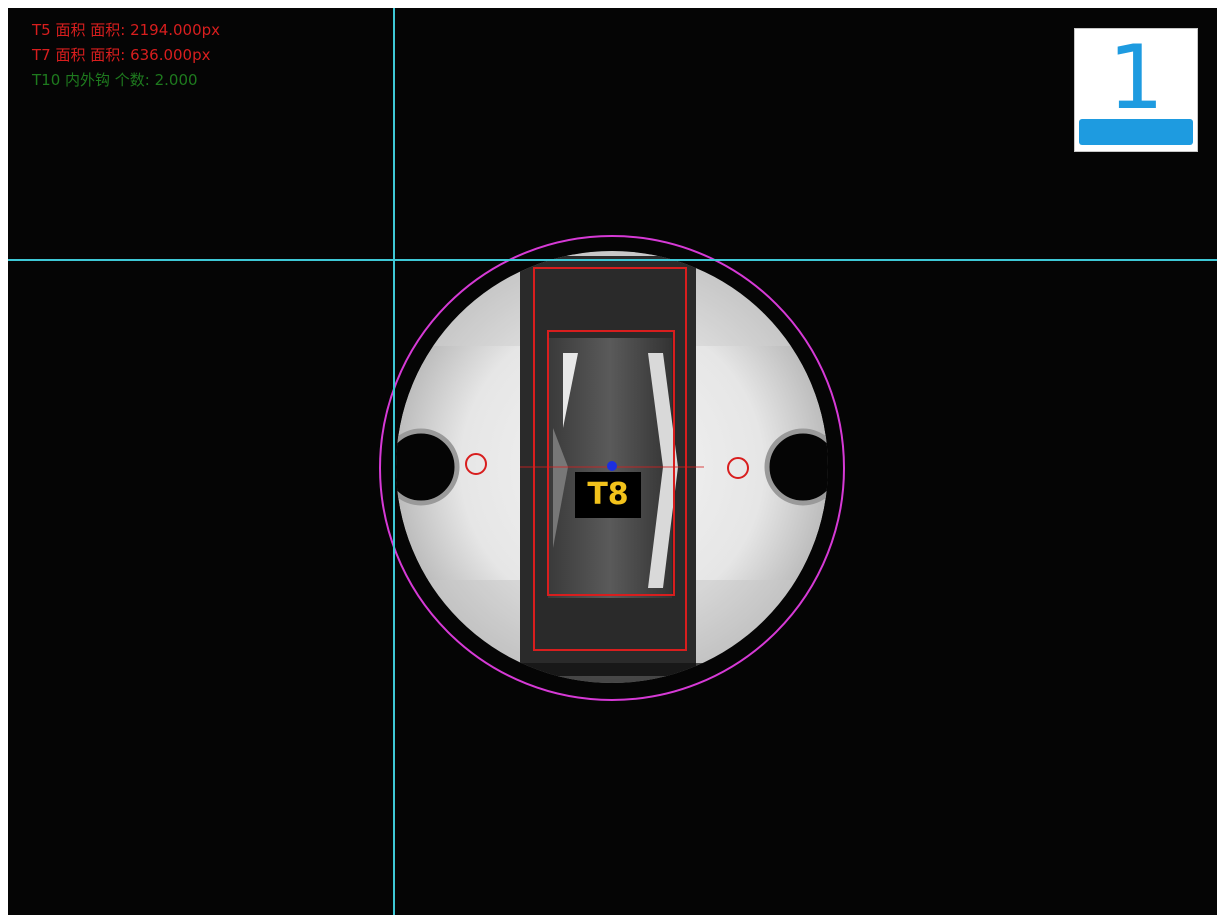 This screenshot has height=915, width=1225. I want to click on crosshair-vertical, so click(394, 461).